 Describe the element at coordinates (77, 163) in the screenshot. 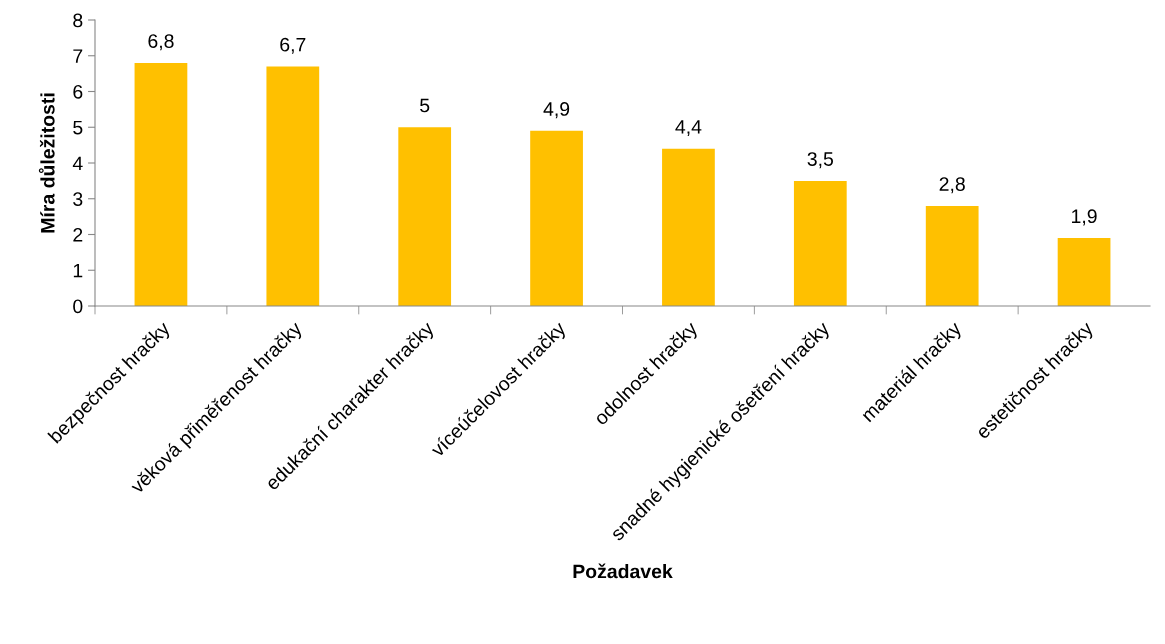

I see `y-tick-label: 4` at that location.